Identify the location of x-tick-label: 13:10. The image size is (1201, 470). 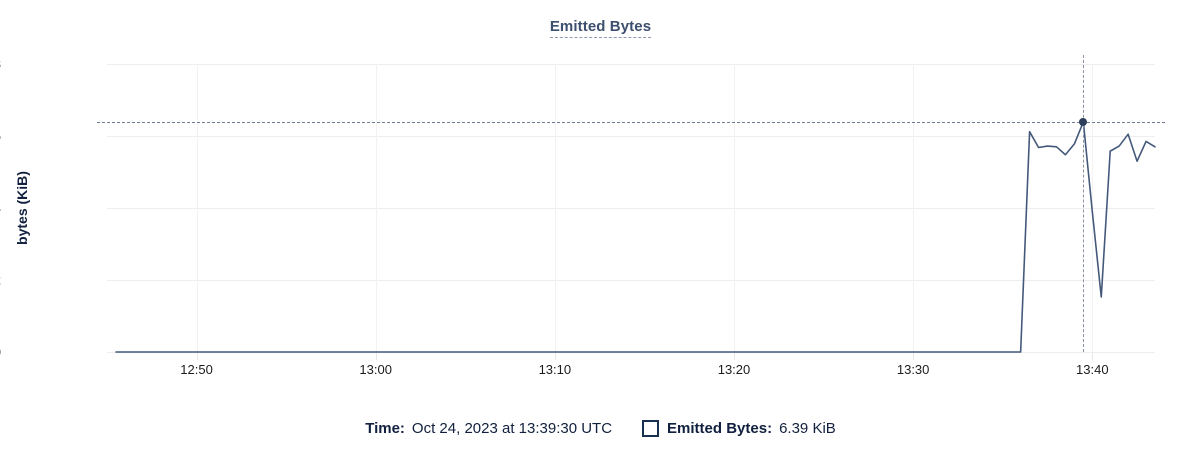
(555, 369).